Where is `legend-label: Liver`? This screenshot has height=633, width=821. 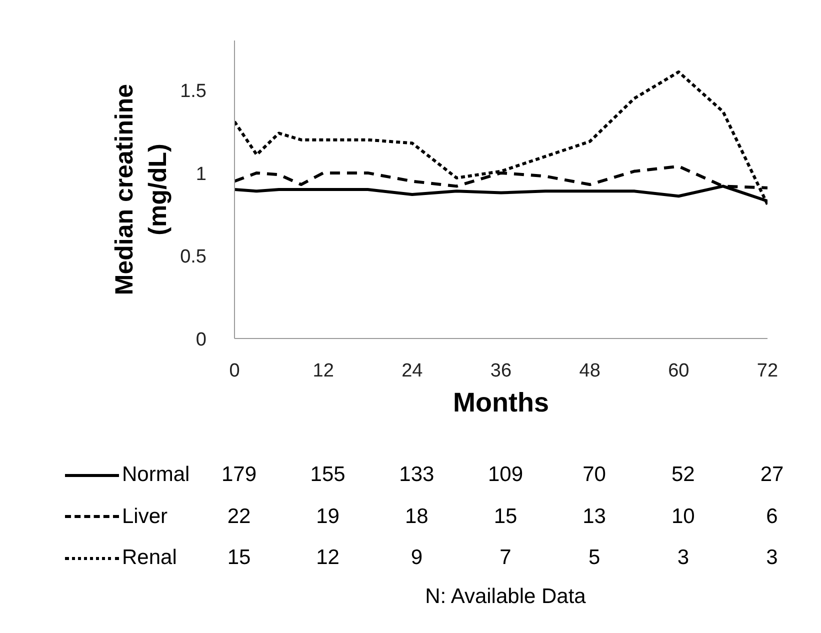
legend-label: Liver is located at coordinates (145, 517).